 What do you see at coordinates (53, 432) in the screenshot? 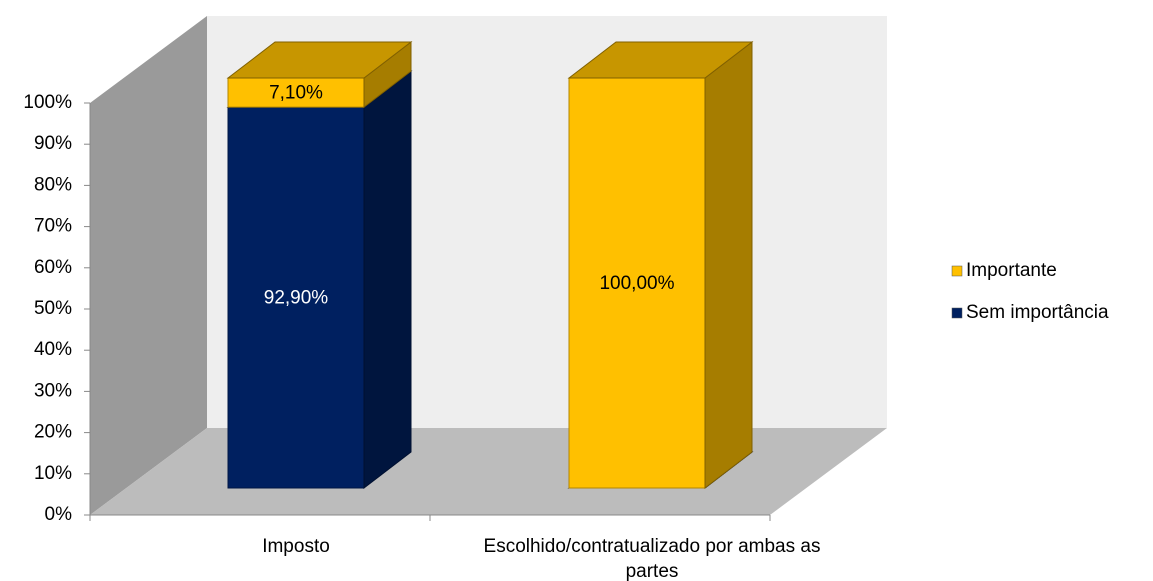
I see `y-tick-label: 20%` at bounding box center [53, 432].